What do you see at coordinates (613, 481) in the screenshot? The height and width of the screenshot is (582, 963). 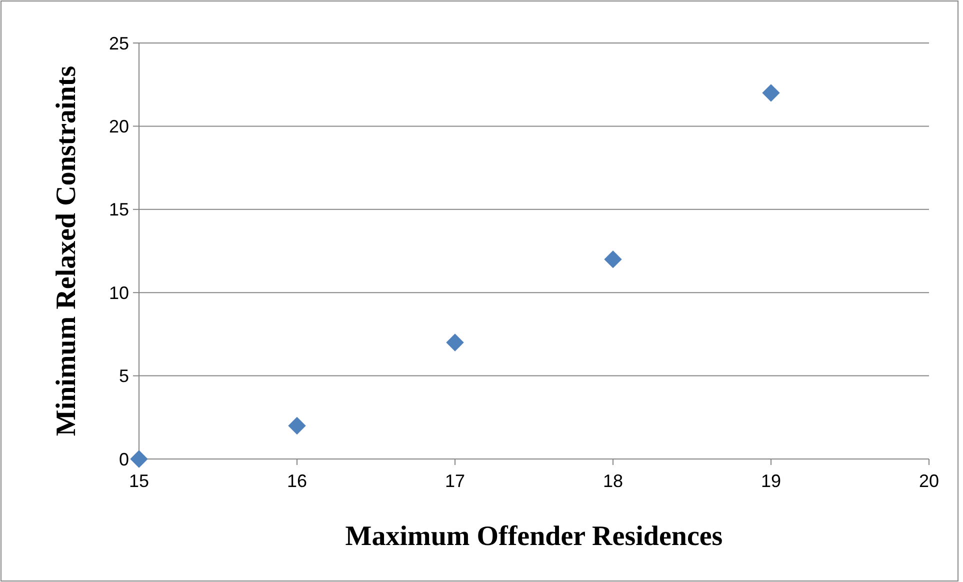 I see `x-tick-label: 18` at bounding box center [613, 481].